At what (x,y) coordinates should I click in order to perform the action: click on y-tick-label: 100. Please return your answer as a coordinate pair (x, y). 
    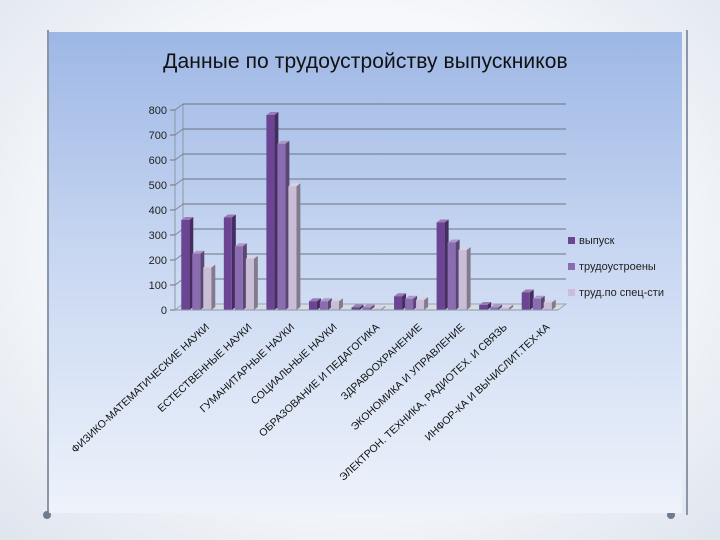
    Looking at the image, I should click on (158, 286).